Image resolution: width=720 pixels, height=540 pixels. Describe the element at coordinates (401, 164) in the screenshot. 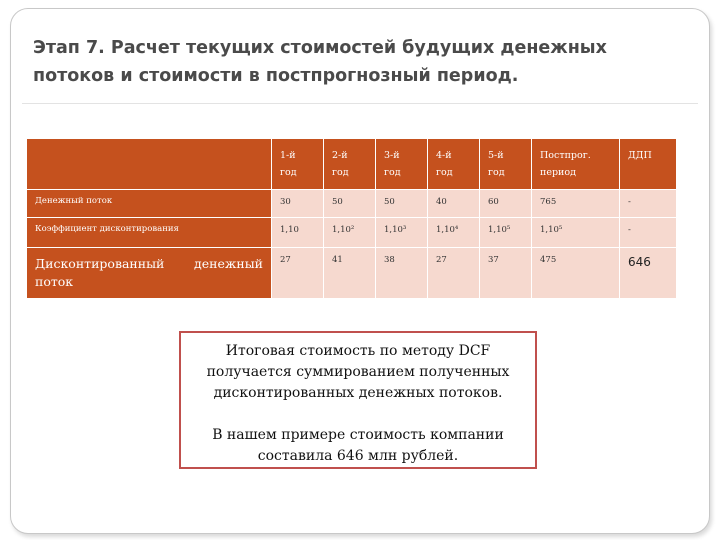

I see `header-cell-year-3: 3-й год` at that location.